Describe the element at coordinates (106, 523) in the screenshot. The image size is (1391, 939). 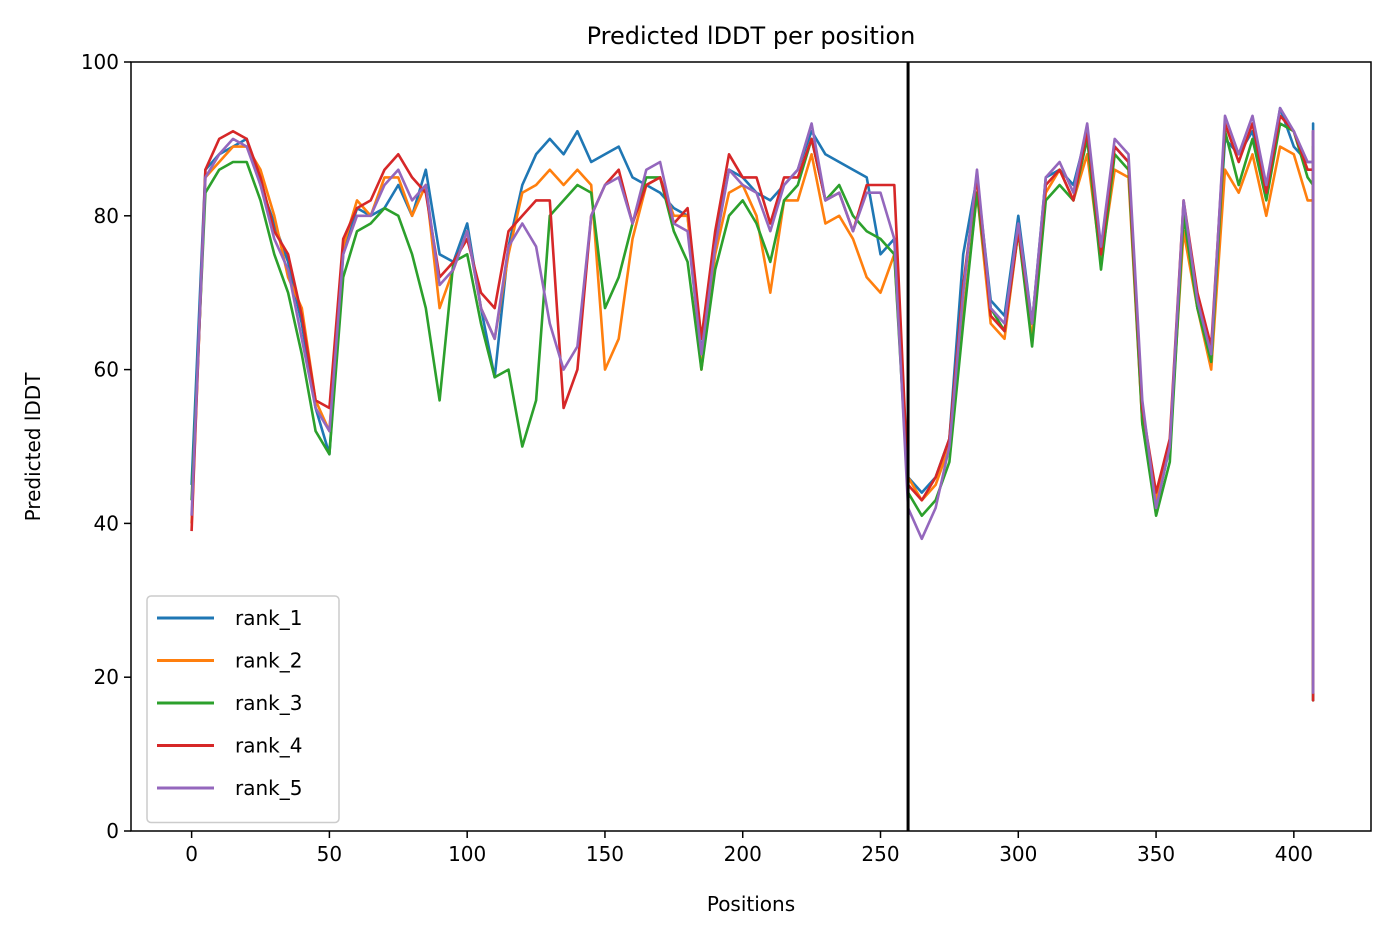
I see `y-tick-label: 40` at that location.